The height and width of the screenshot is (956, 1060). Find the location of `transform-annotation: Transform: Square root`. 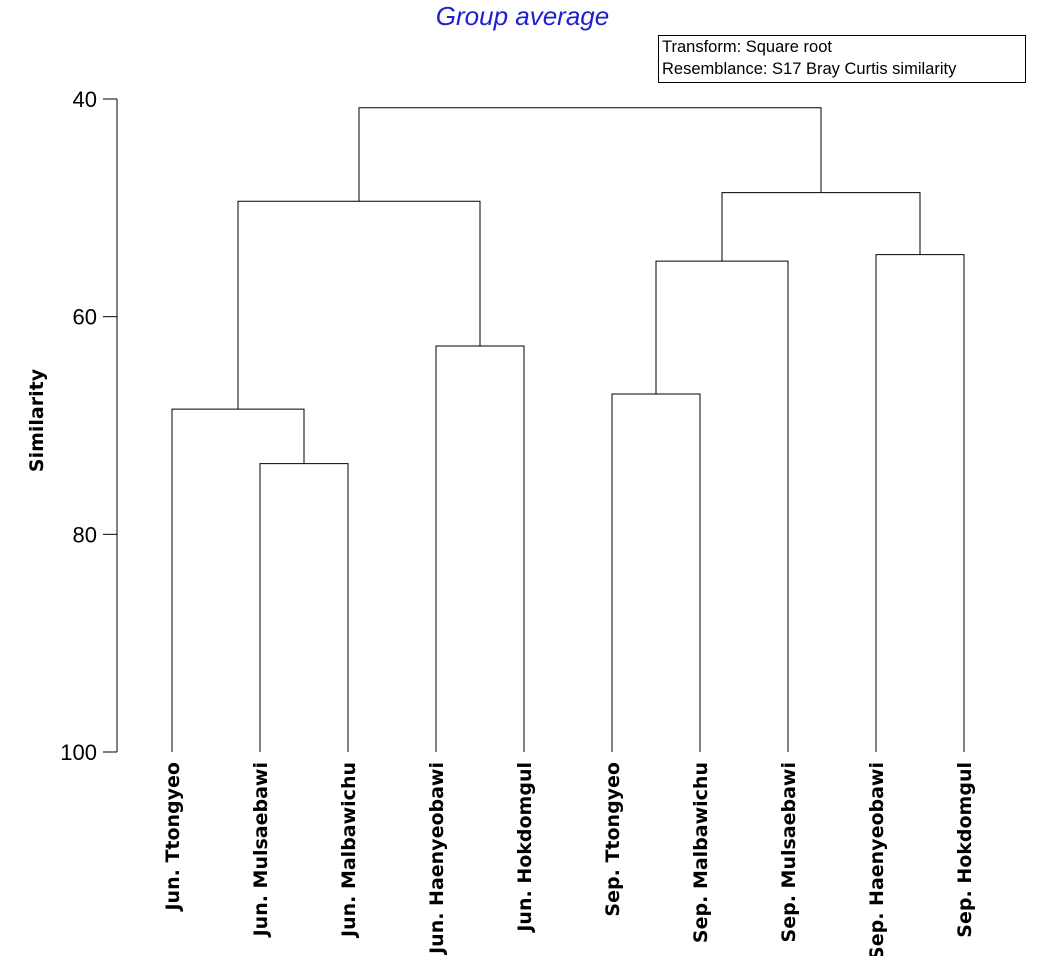

transform-annotation: Transform: Square root is located at coordinates (747, 47).